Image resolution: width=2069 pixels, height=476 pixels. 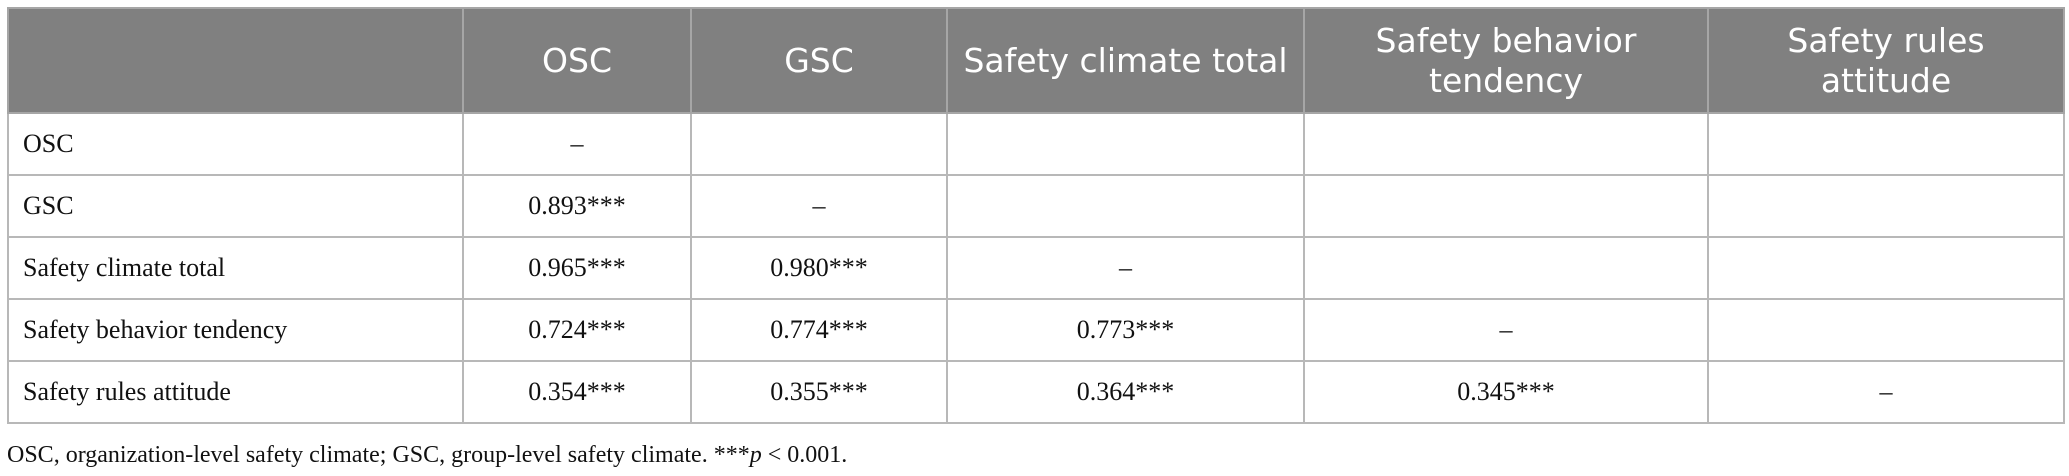 What do you see at coordinates (577, 268) in the screenshot?
I see `cell: 0.965***` at bounding box center [577, 268].